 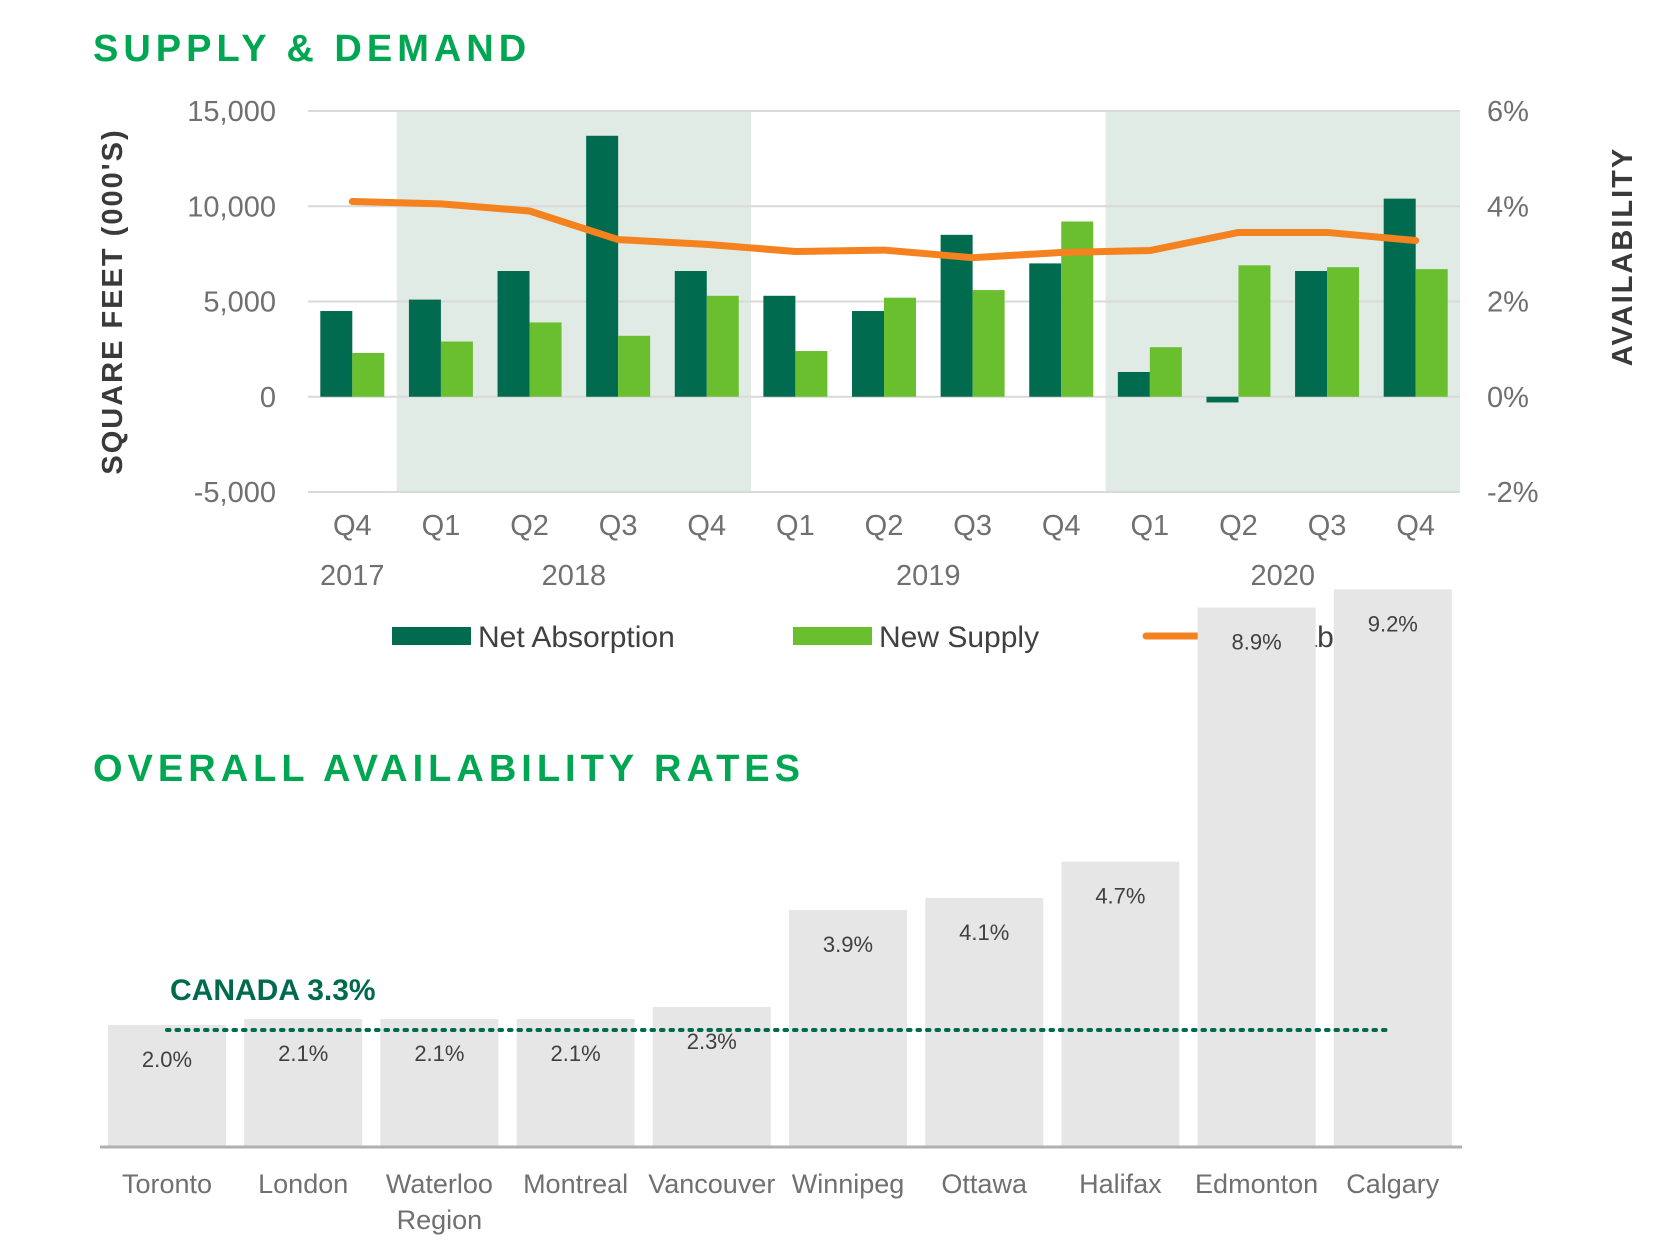 I want to click on y-tick-label: 15,000, so click(x=231, y=112).